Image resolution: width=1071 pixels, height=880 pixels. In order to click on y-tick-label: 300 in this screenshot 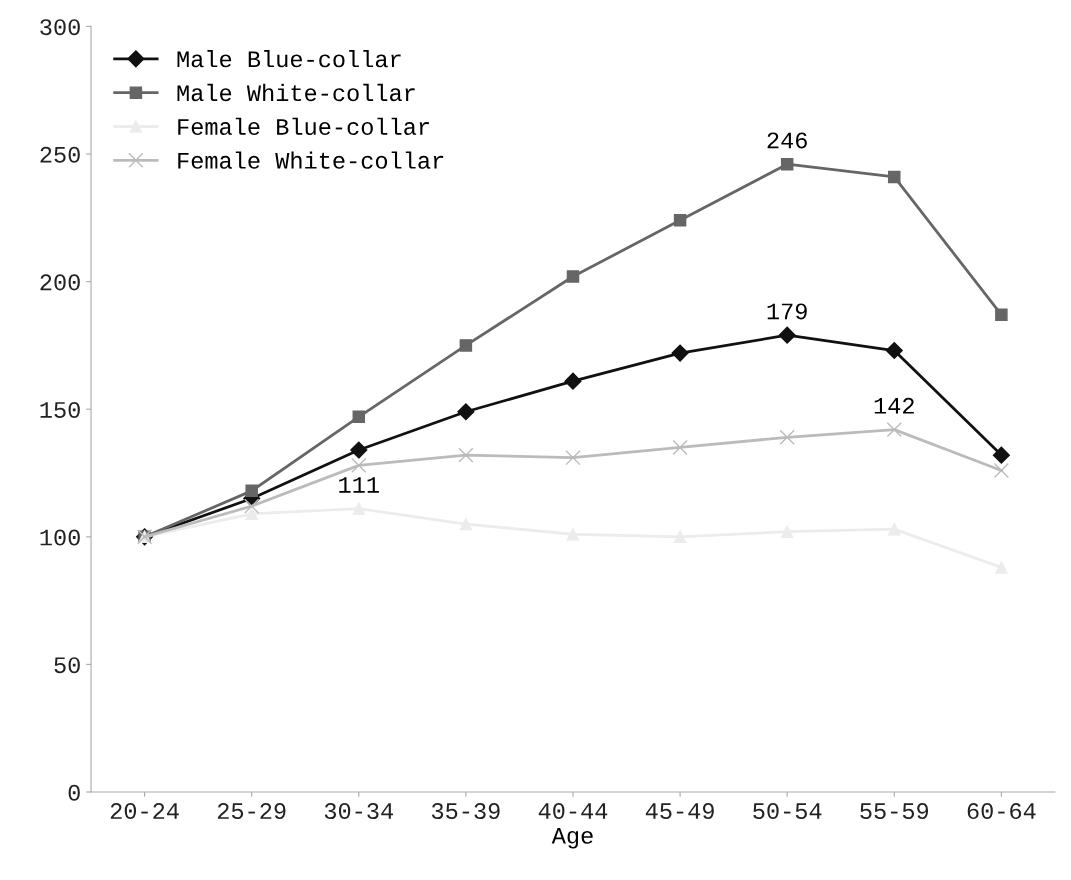, I will do `click(60, 27)`.